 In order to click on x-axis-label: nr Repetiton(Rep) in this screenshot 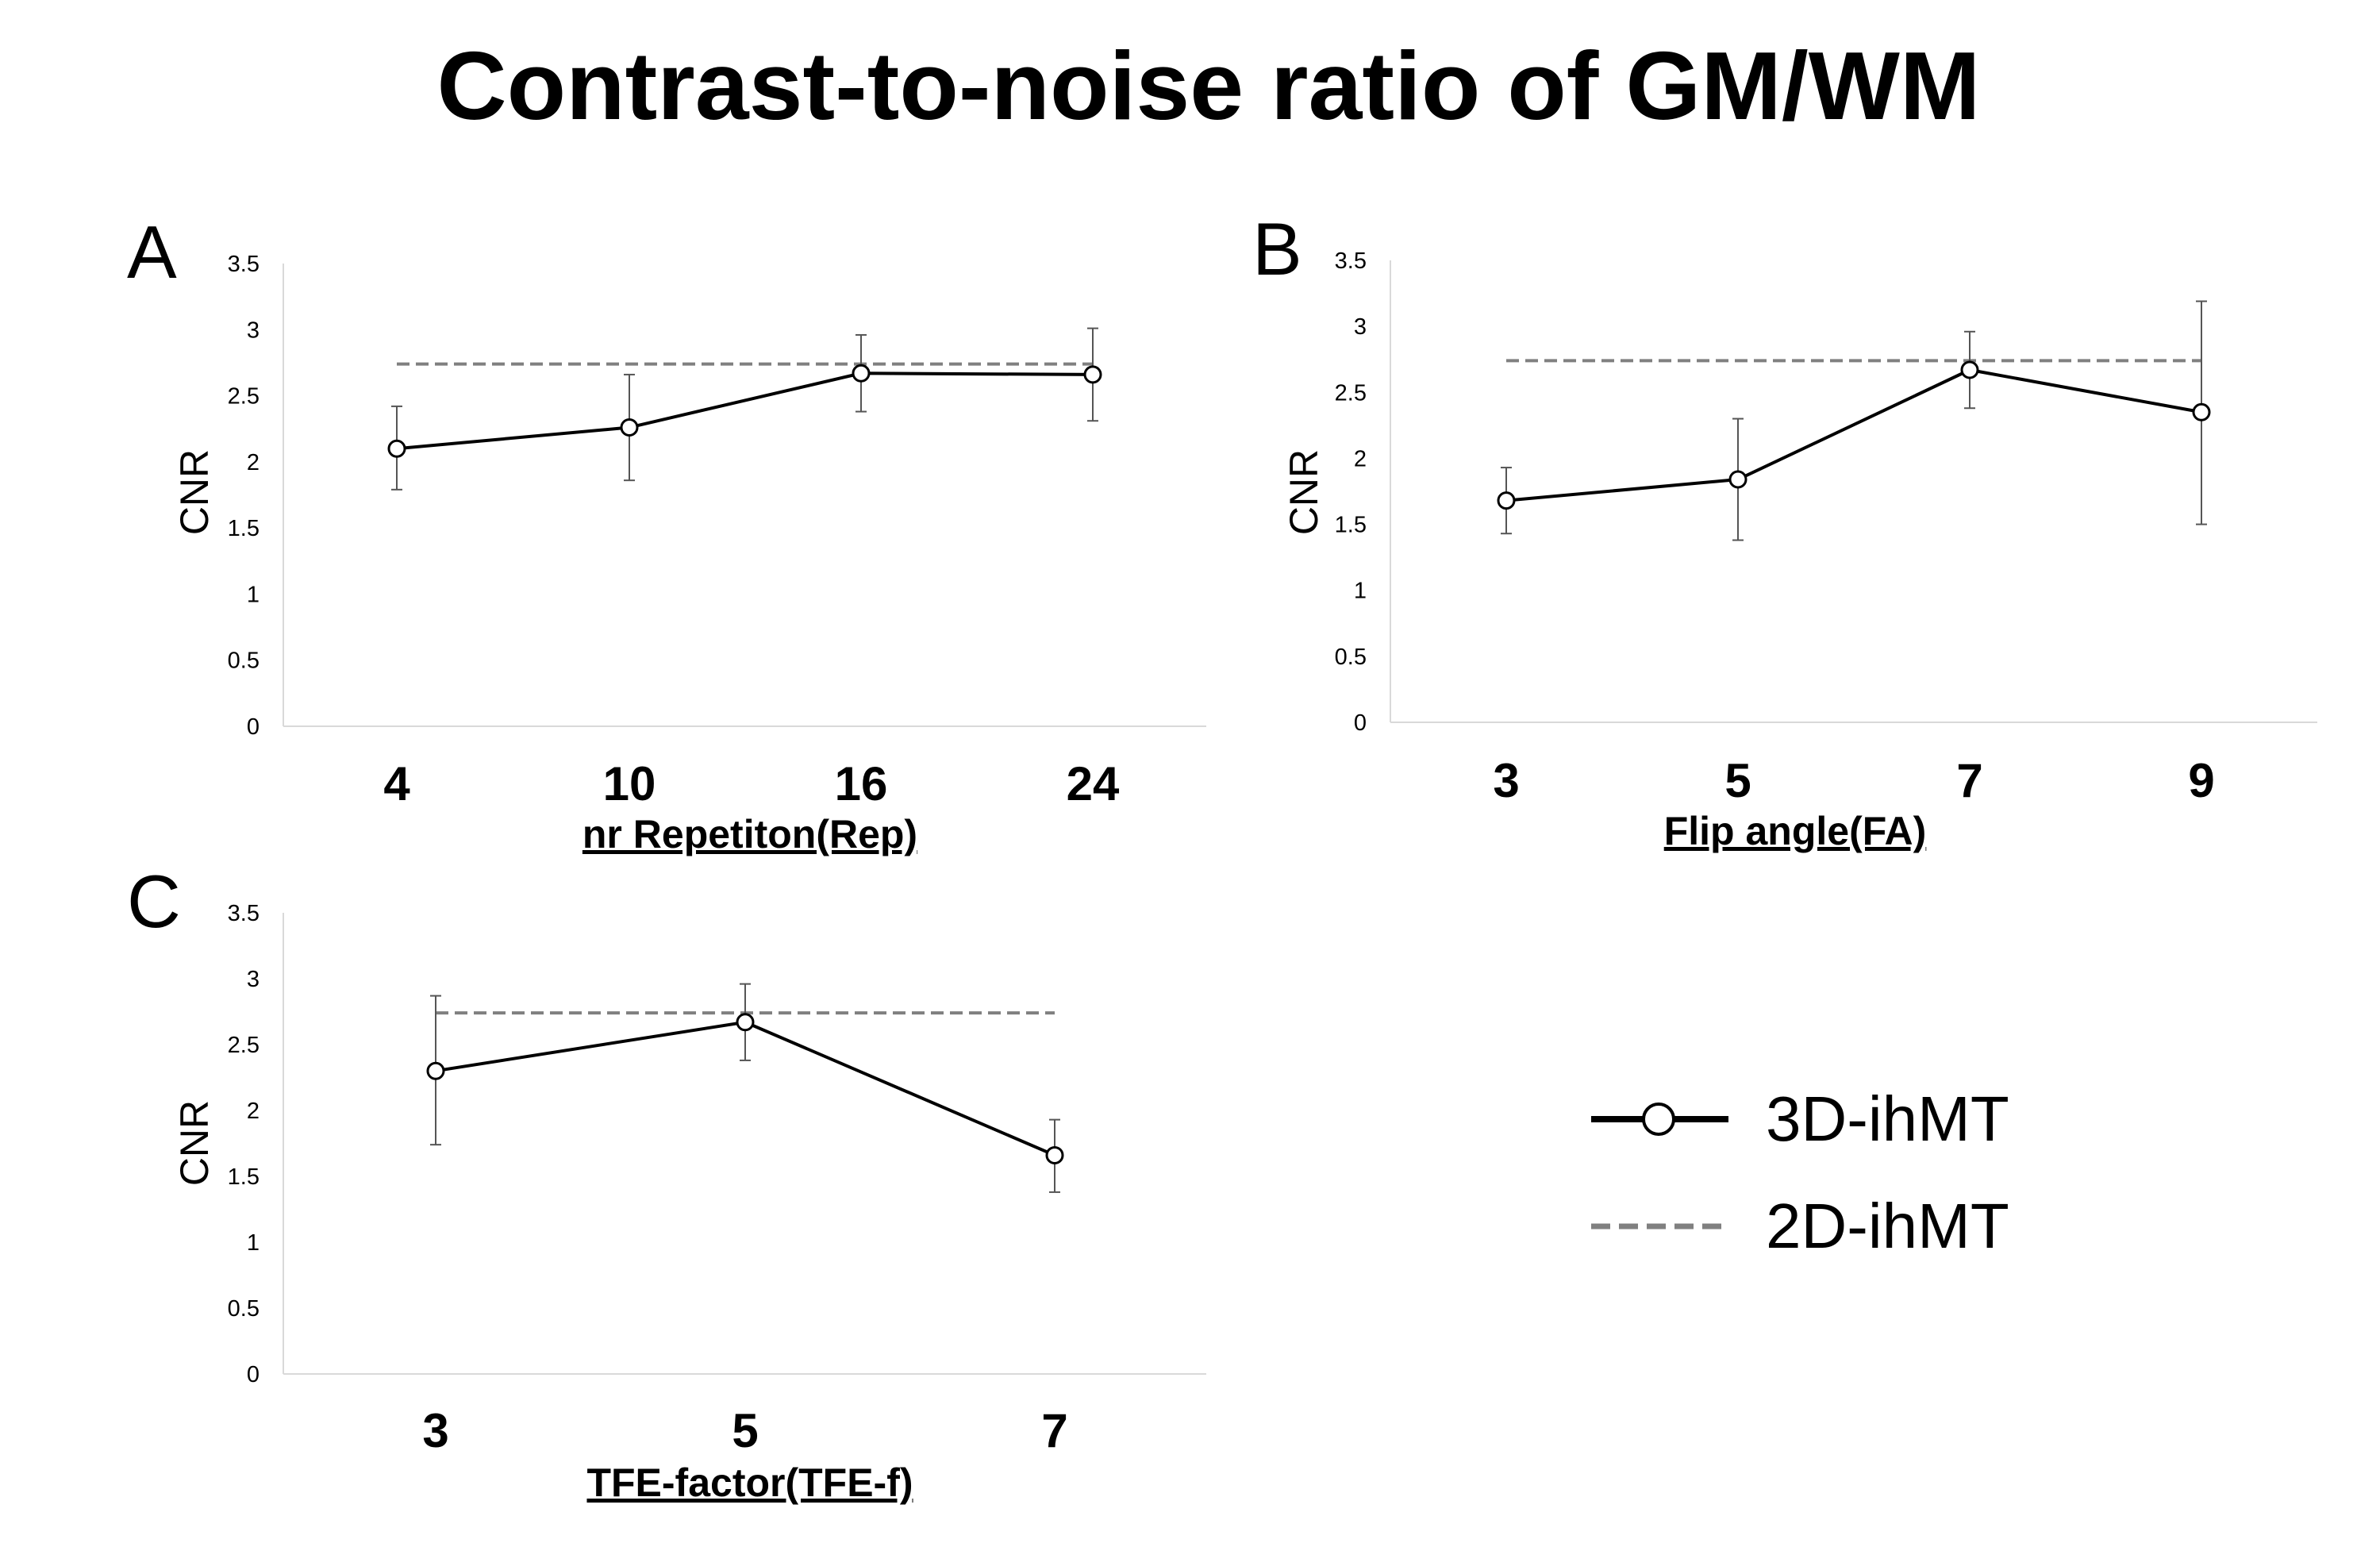, I will do `click(750, 834)`.